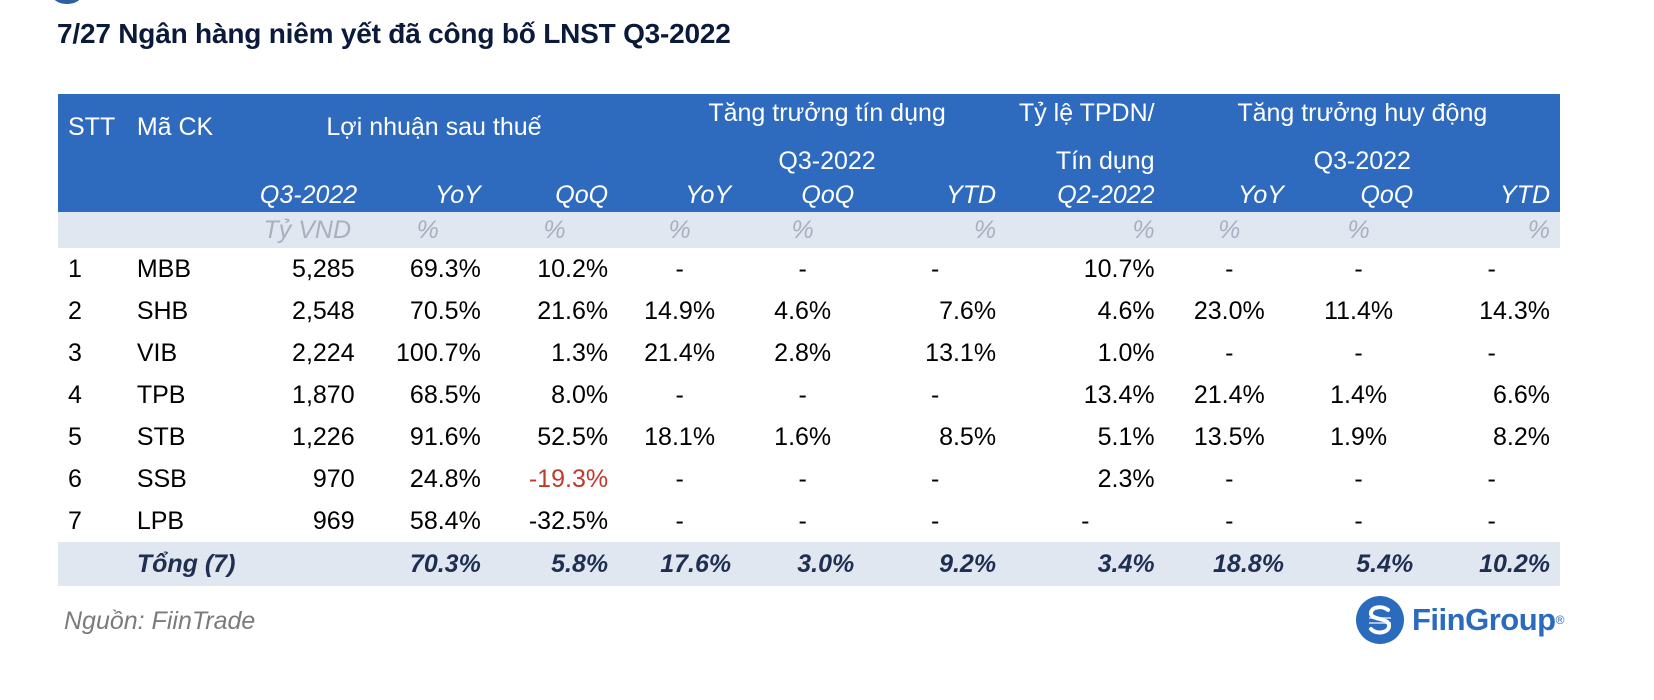  I want to click on header-stt: STT, so click(92, 119).